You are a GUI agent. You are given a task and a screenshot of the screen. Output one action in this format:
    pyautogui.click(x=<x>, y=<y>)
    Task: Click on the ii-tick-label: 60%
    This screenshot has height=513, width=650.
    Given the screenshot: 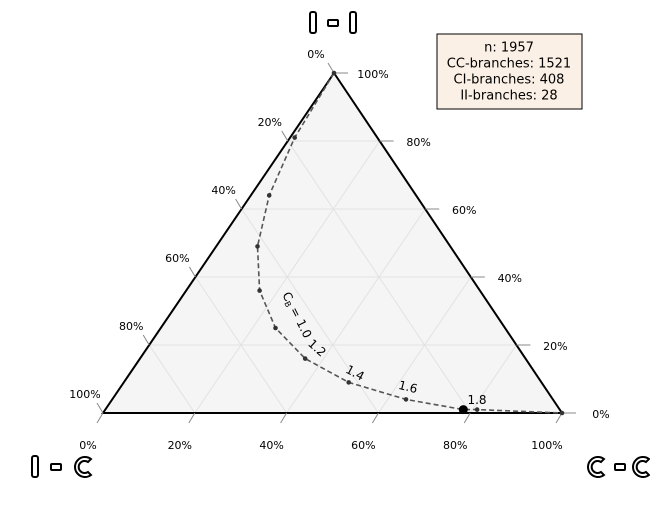 What is the action you would take?
    pyautogui.click(x=464, y=210)
    